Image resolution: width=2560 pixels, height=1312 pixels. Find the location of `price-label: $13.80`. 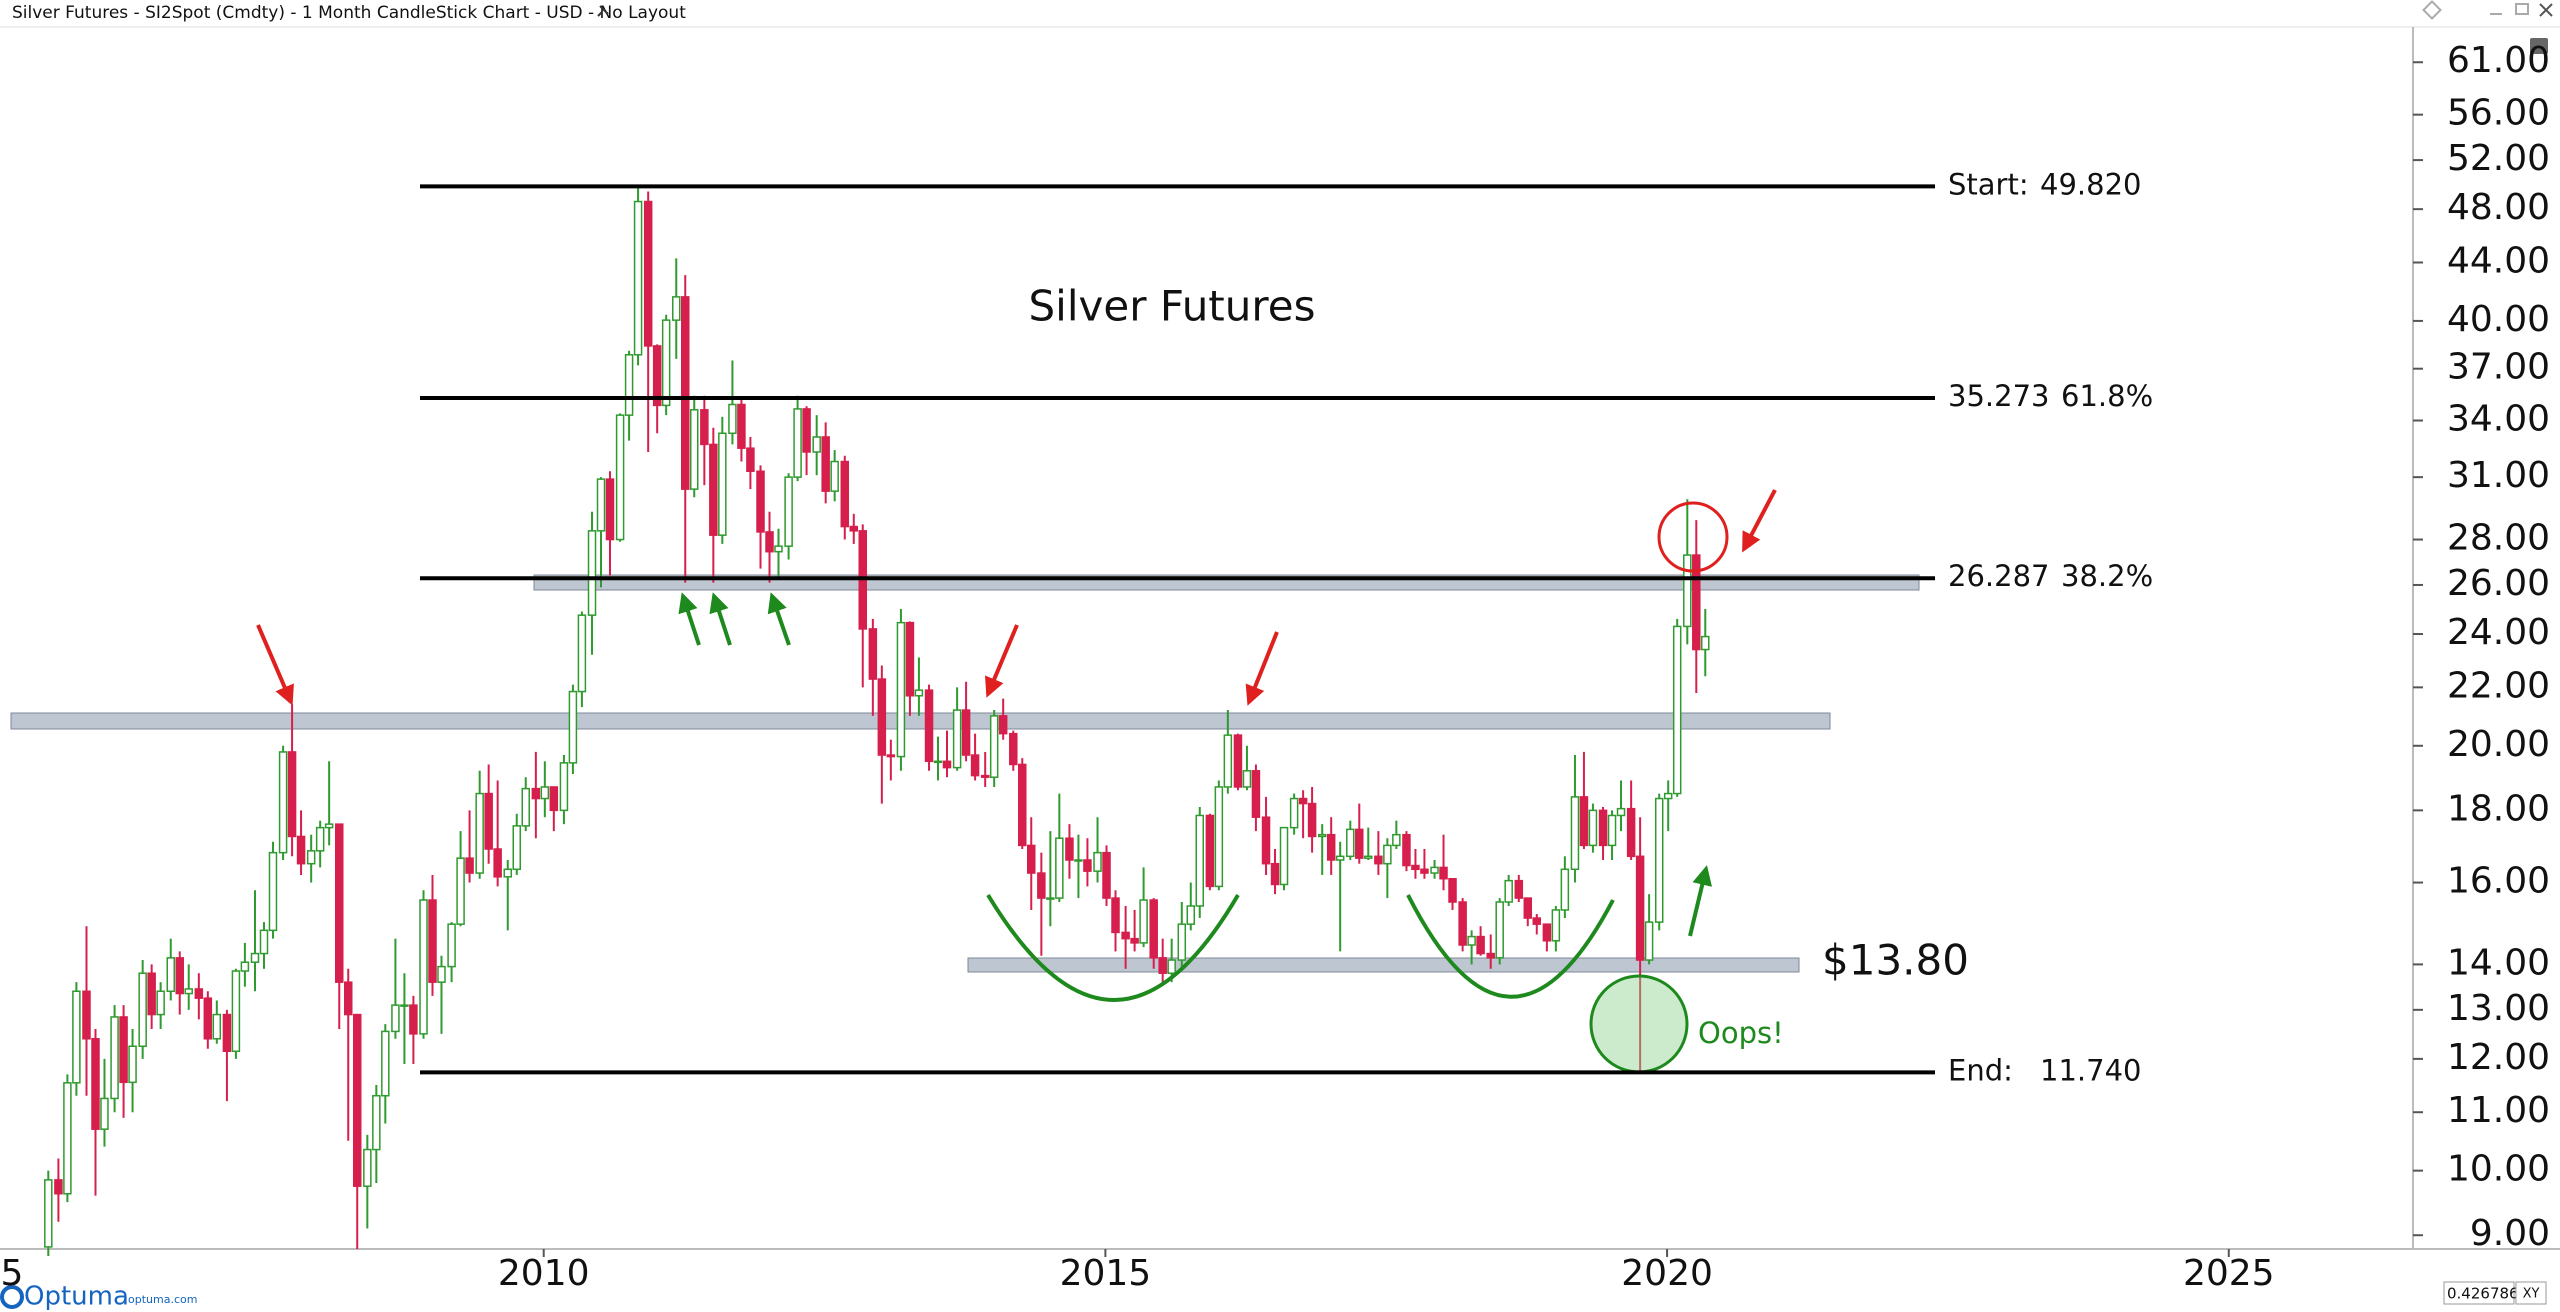

price-label: $13.80 is located at coordinates (1895, 960).